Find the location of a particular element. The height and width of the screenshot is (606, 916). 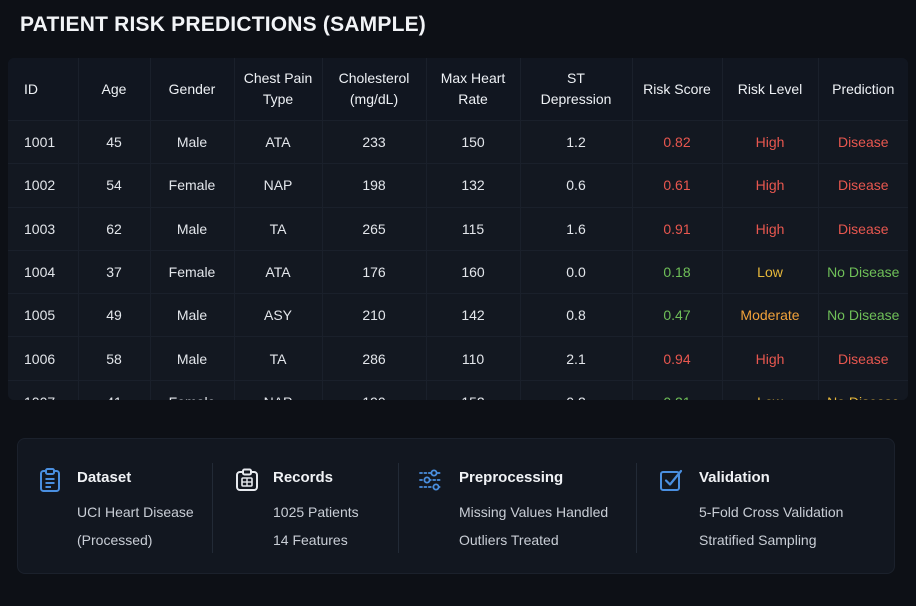

column-header: Prediction is located at coordinates (862, 89).